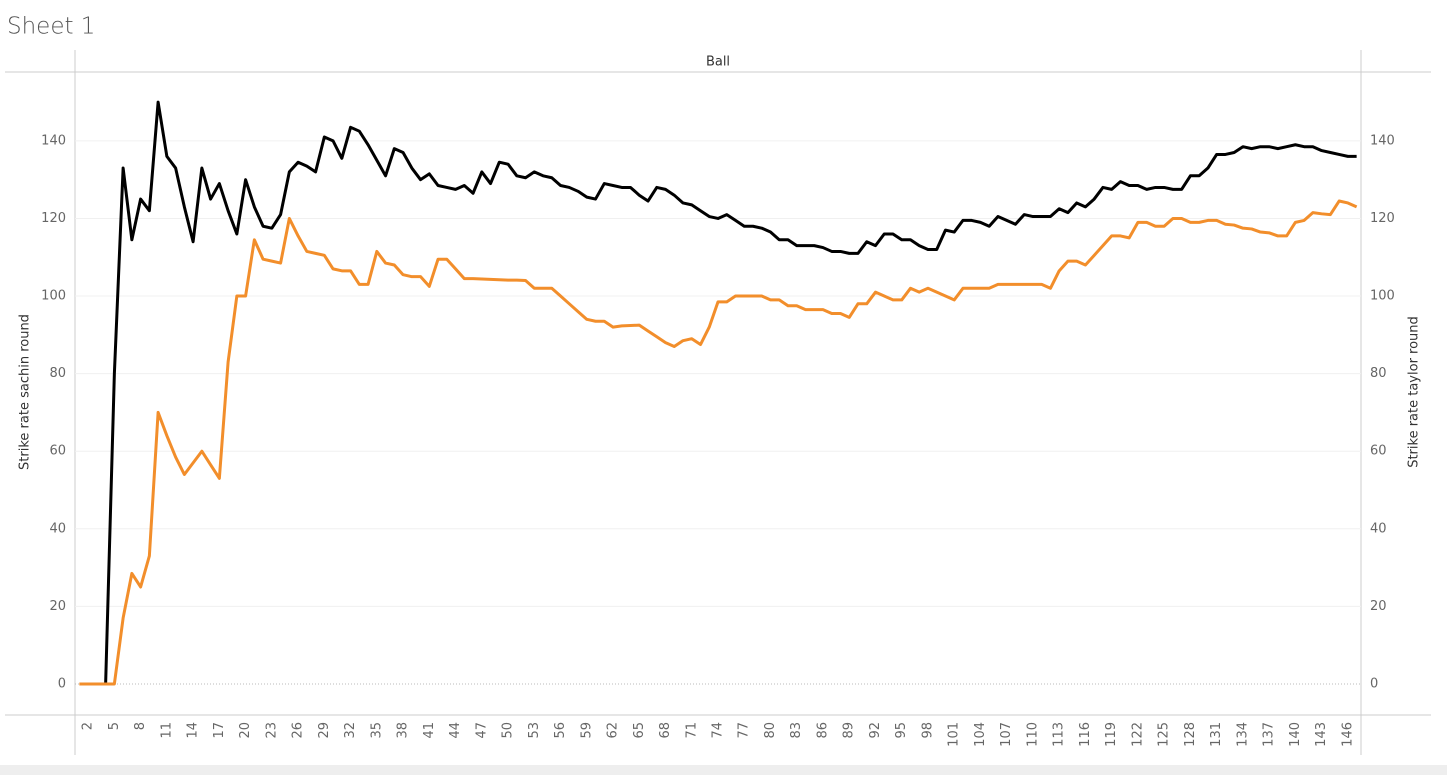  What do you see at coordinates (770, 730) in the screenshot?
I see `x-tick-label: 80` at bounding box center [770, 730].